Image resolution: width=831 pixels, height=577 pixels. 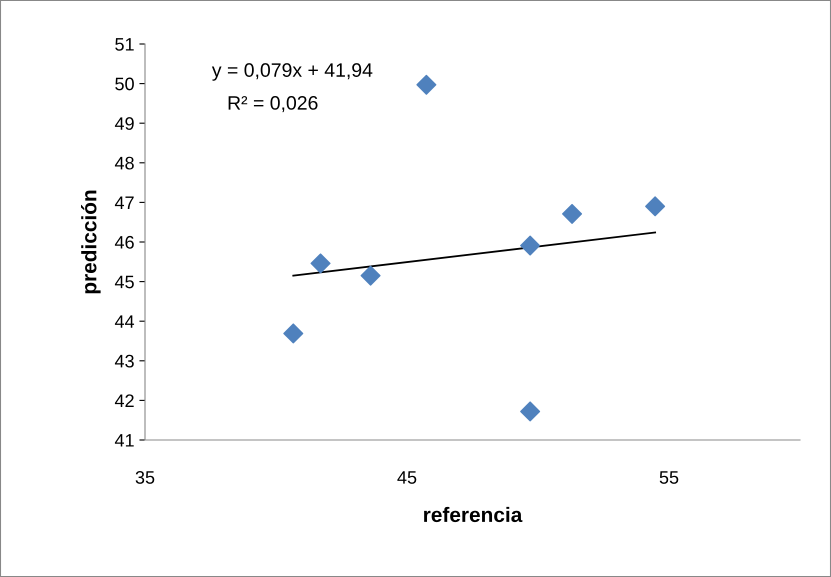 What do you see at coordinates (124, 361) in the screenshot?
I see `y-tick-label: 43` at bounding box center [124, 361].